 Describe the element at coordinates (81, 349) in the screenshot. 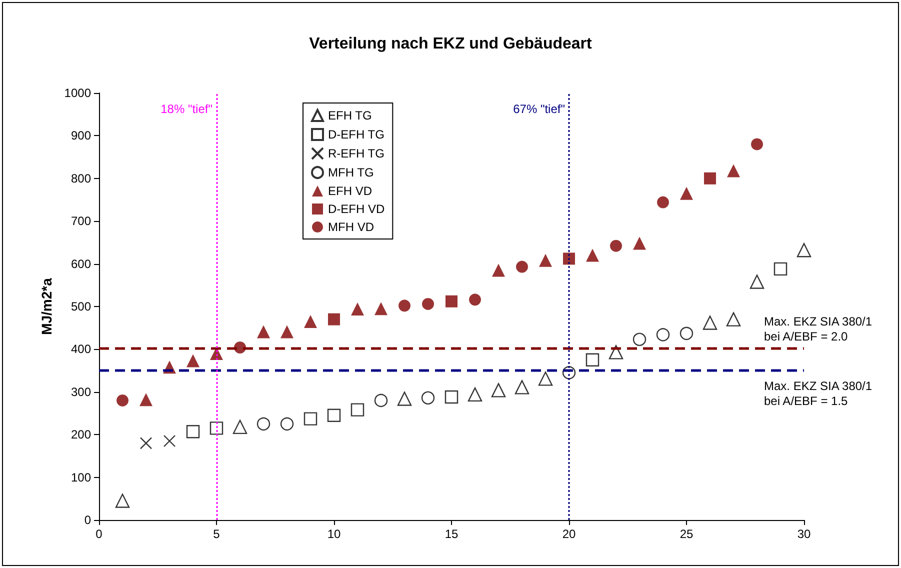

I see `y-tick-label: 400` at that location.